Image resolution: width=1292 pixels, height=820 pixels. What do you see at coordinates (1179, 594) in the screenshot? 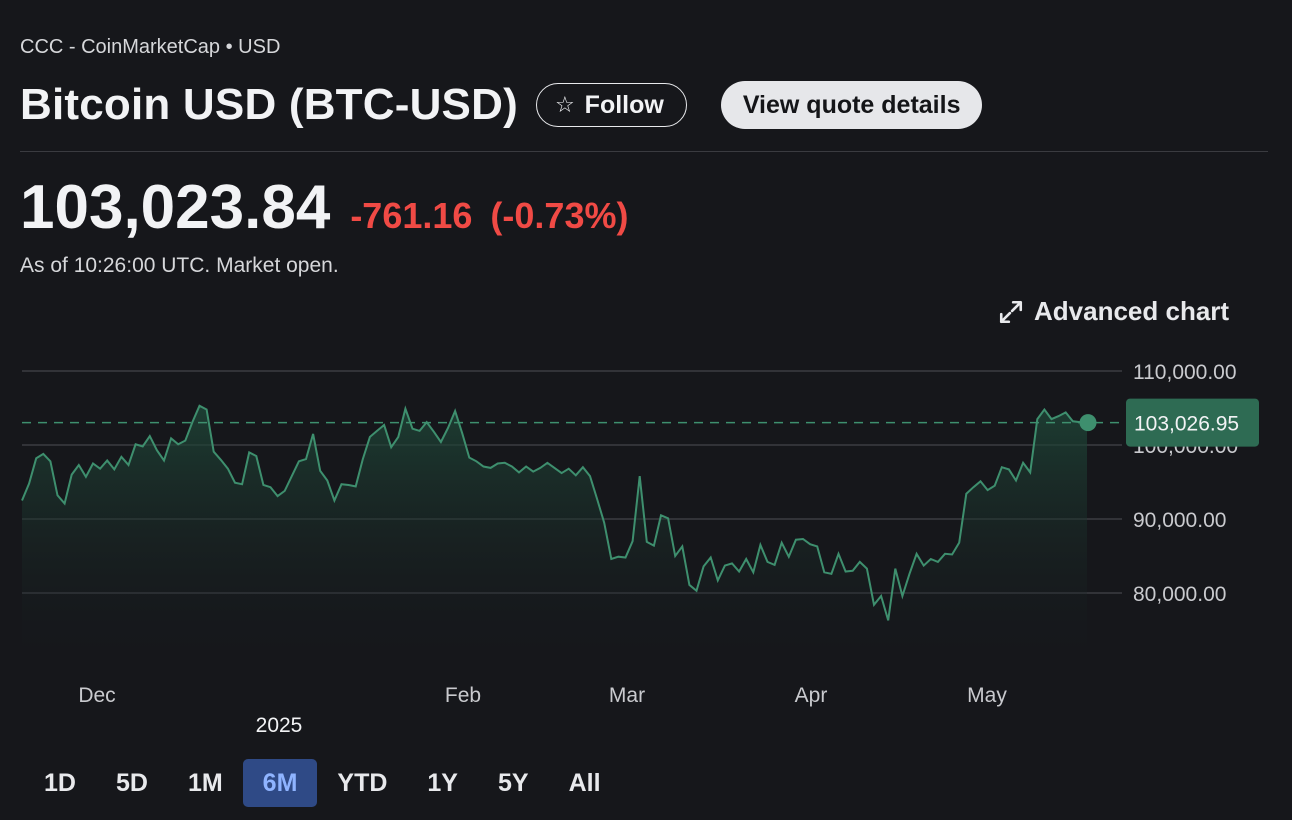
I see `y-tick-label: 80,000.00` at bounding box center [1179, 594].